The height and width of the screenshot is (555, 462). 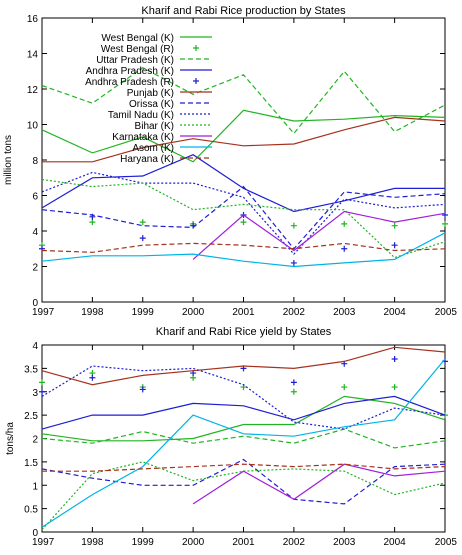 I want to click on legend-entry-label: Andhra Pradesh (K), so click(x=130, y=71).